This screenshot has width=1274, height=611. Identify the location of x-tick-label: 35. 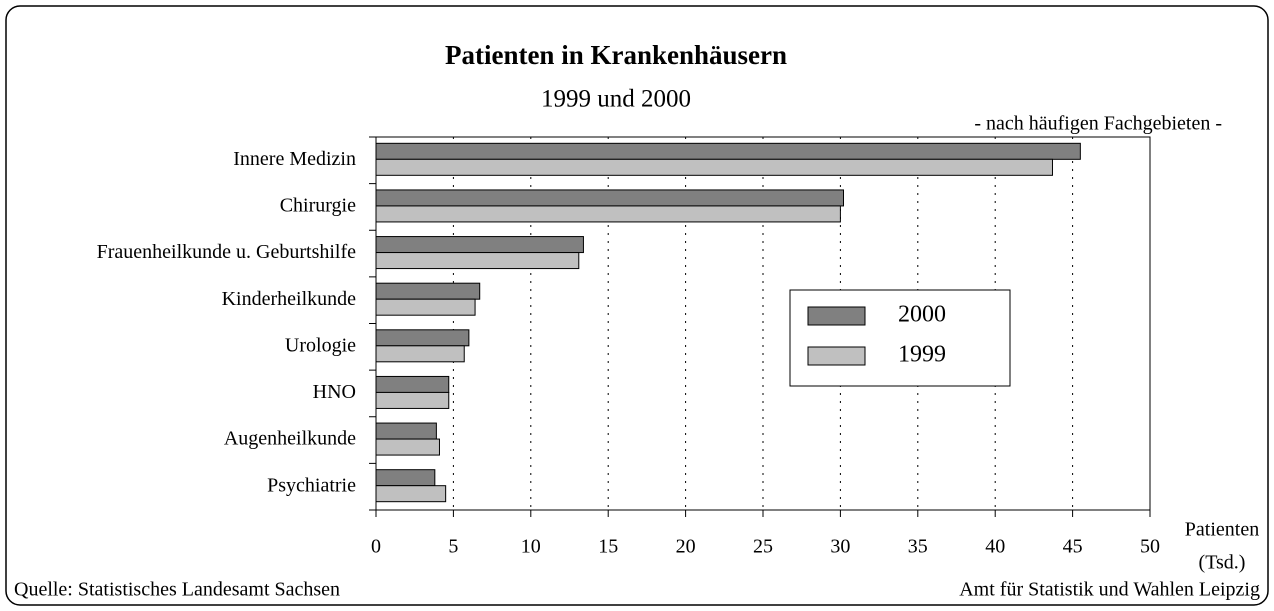
(918, 547).